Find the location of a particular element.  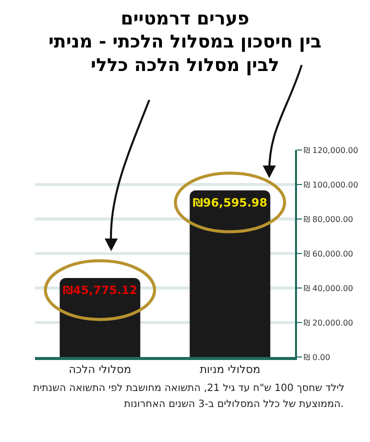

data-label: ₪45,775.12 is located at coordinates (100, 290).